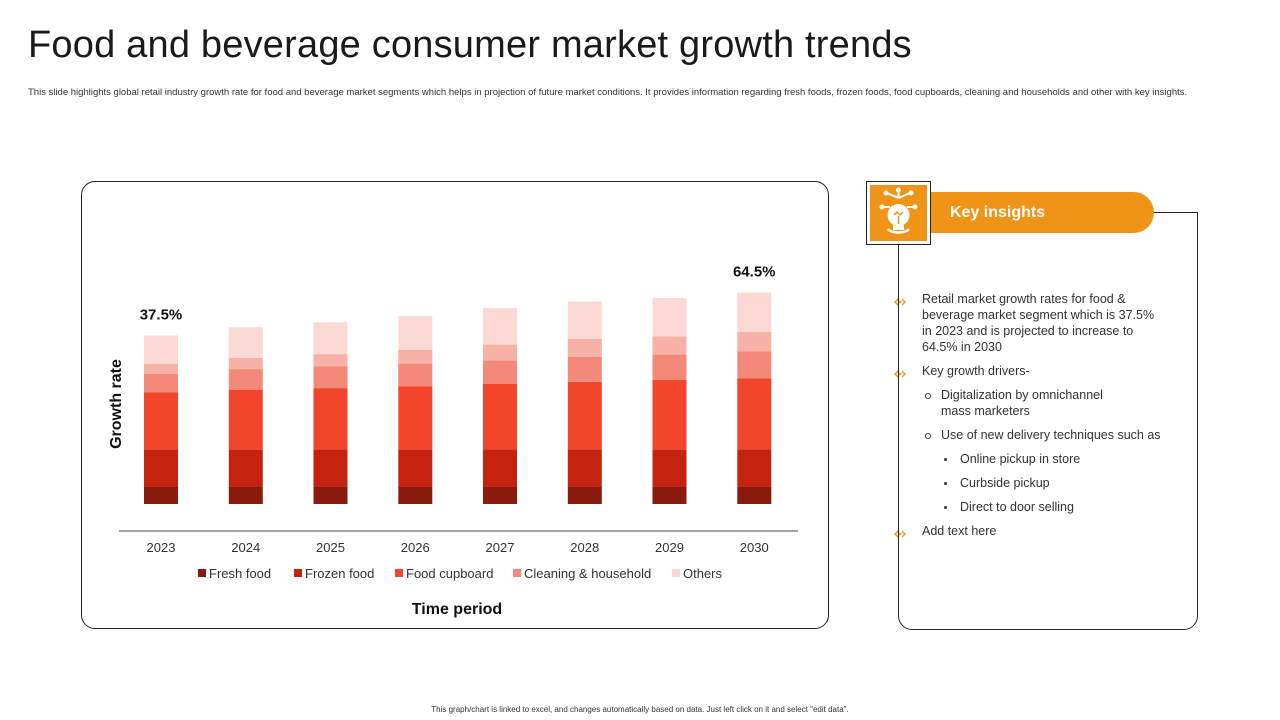 This screenshot has height=720, width=1280. Describe the element at coordinates (959, 531) in the screenshot. I see `insight-text: Add text here` at that location.